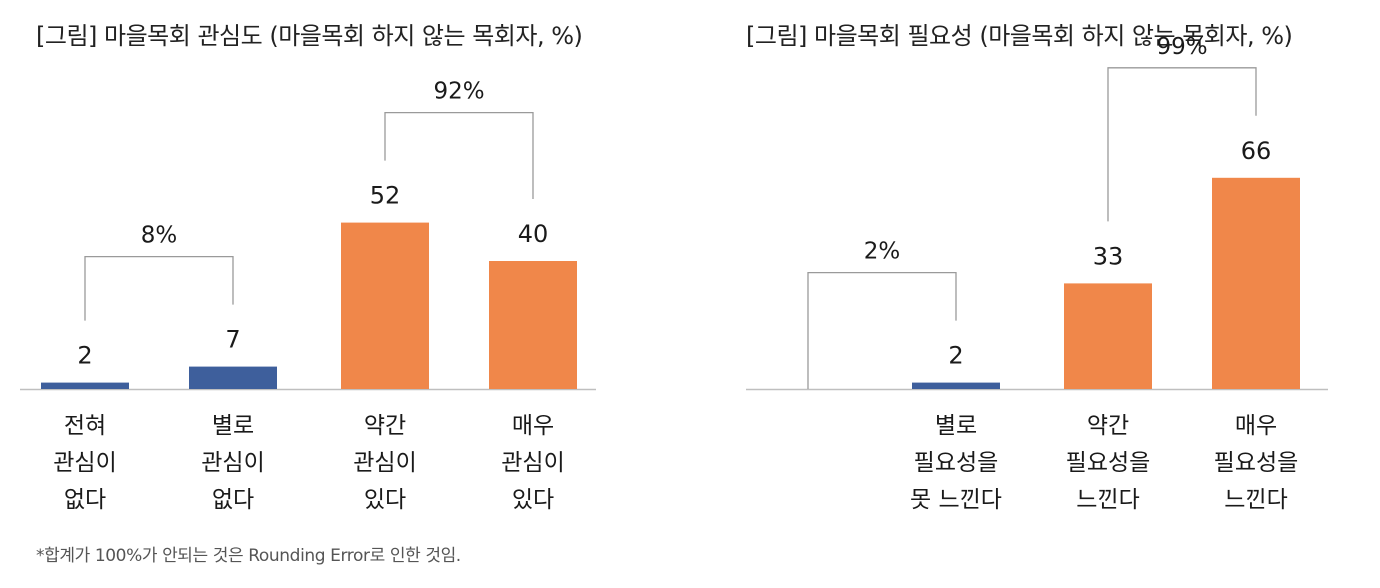  What do you see at coordinates (1019, 36) in the screenshot?
I see `chart-title: [그림] 마을목회 필요성 (마을목회 하지 않는 목회자, %)` at bounding box center [1019, 36].